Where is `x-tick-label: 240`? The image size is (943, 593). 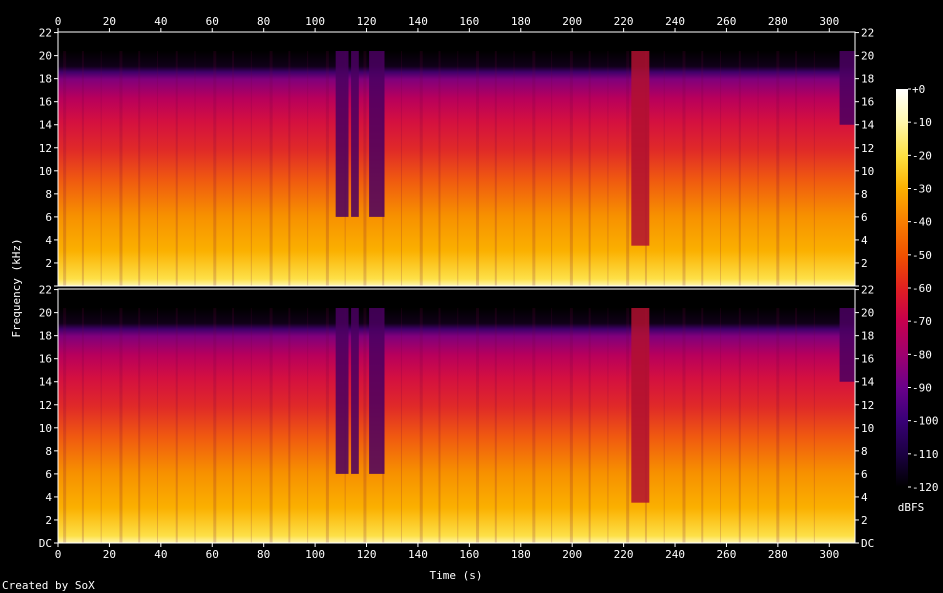
x-tick-label: 240 is located at coordinates (675, 21).